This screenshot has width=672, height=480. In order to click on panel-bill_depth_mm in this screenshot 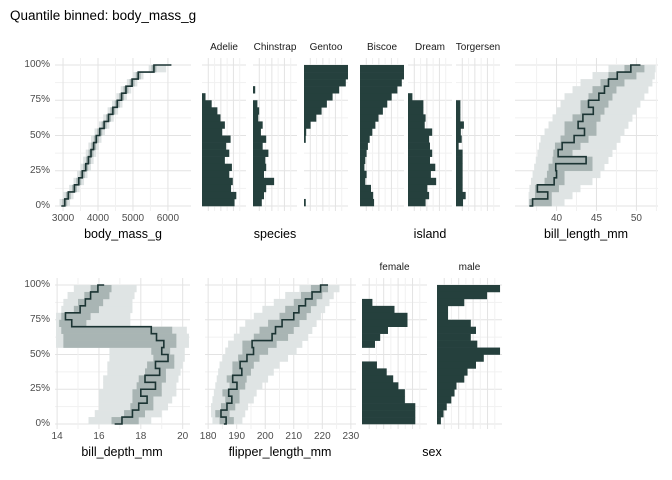, I will do `click(122, 353)`.